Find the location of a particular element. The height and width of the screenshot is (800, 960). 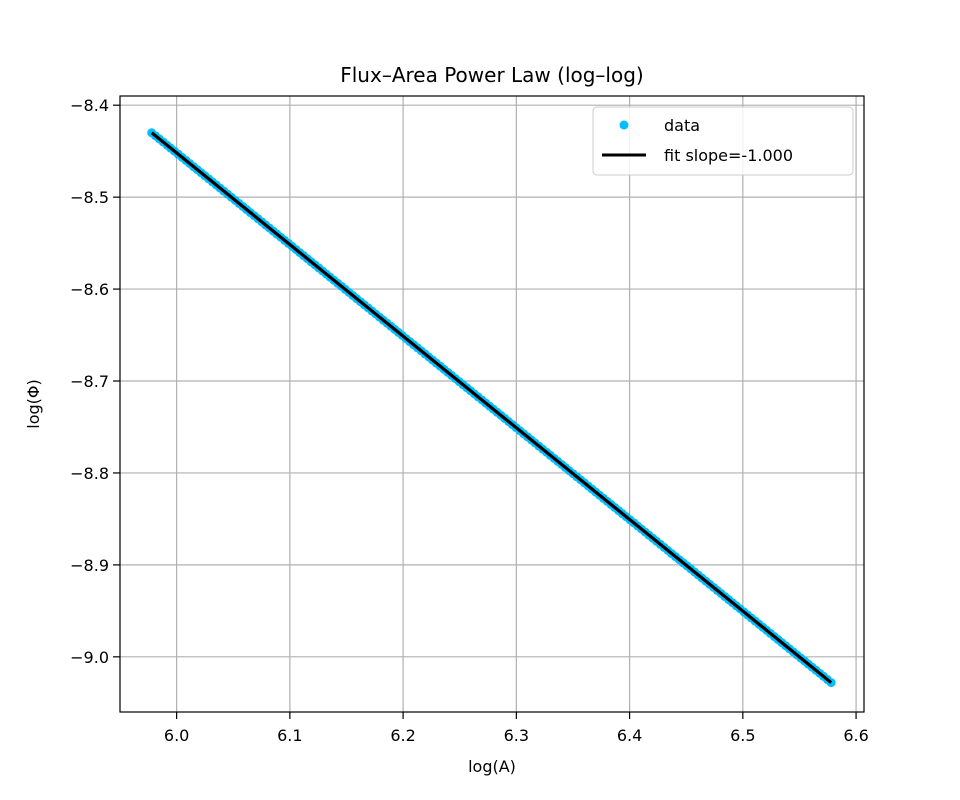

x-tick-label: 6.2 is located at coordinates (402, 735).